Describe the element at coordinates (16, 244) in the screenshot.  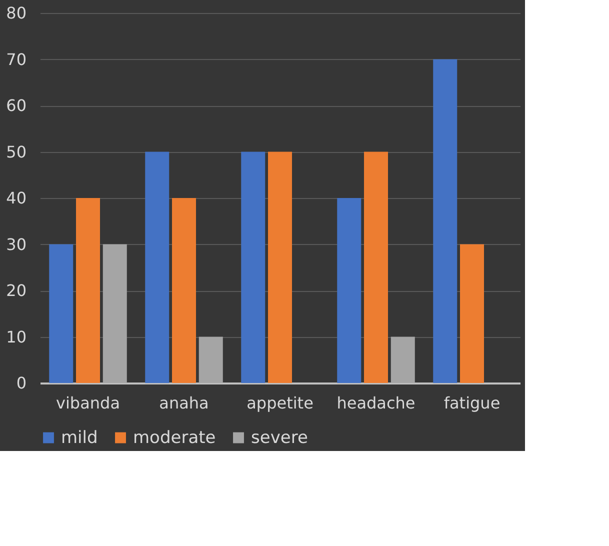
I see `y-tick-label: 30` at that location.